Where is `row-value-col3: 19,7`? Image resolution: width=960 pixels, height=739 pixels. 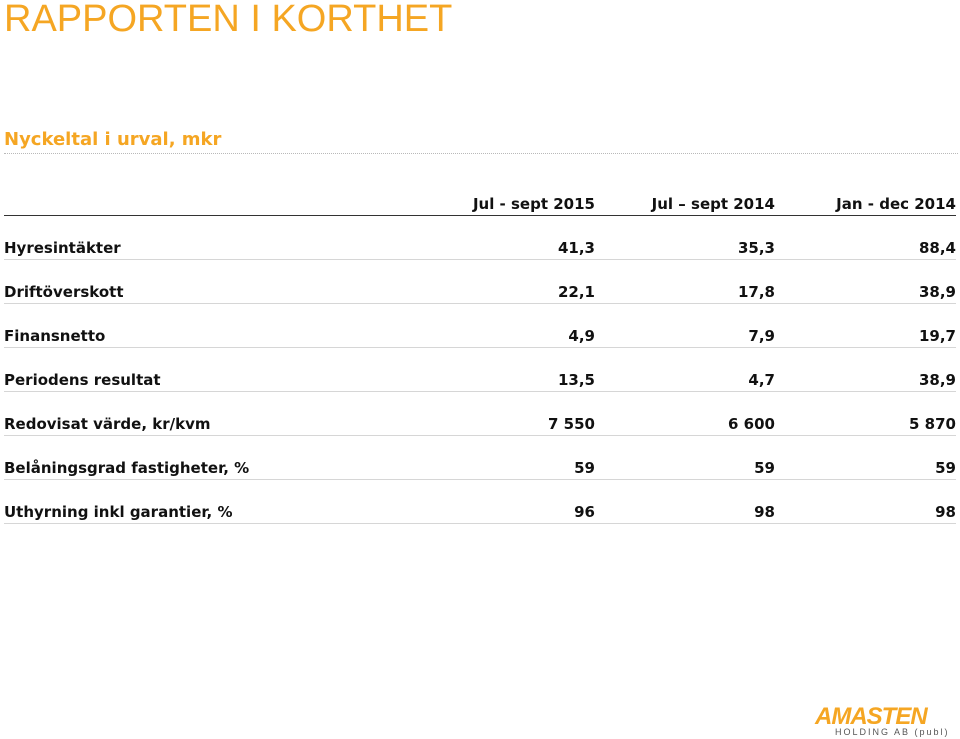
row-value-col3: 19,7 is located at coordinates (937, 336).